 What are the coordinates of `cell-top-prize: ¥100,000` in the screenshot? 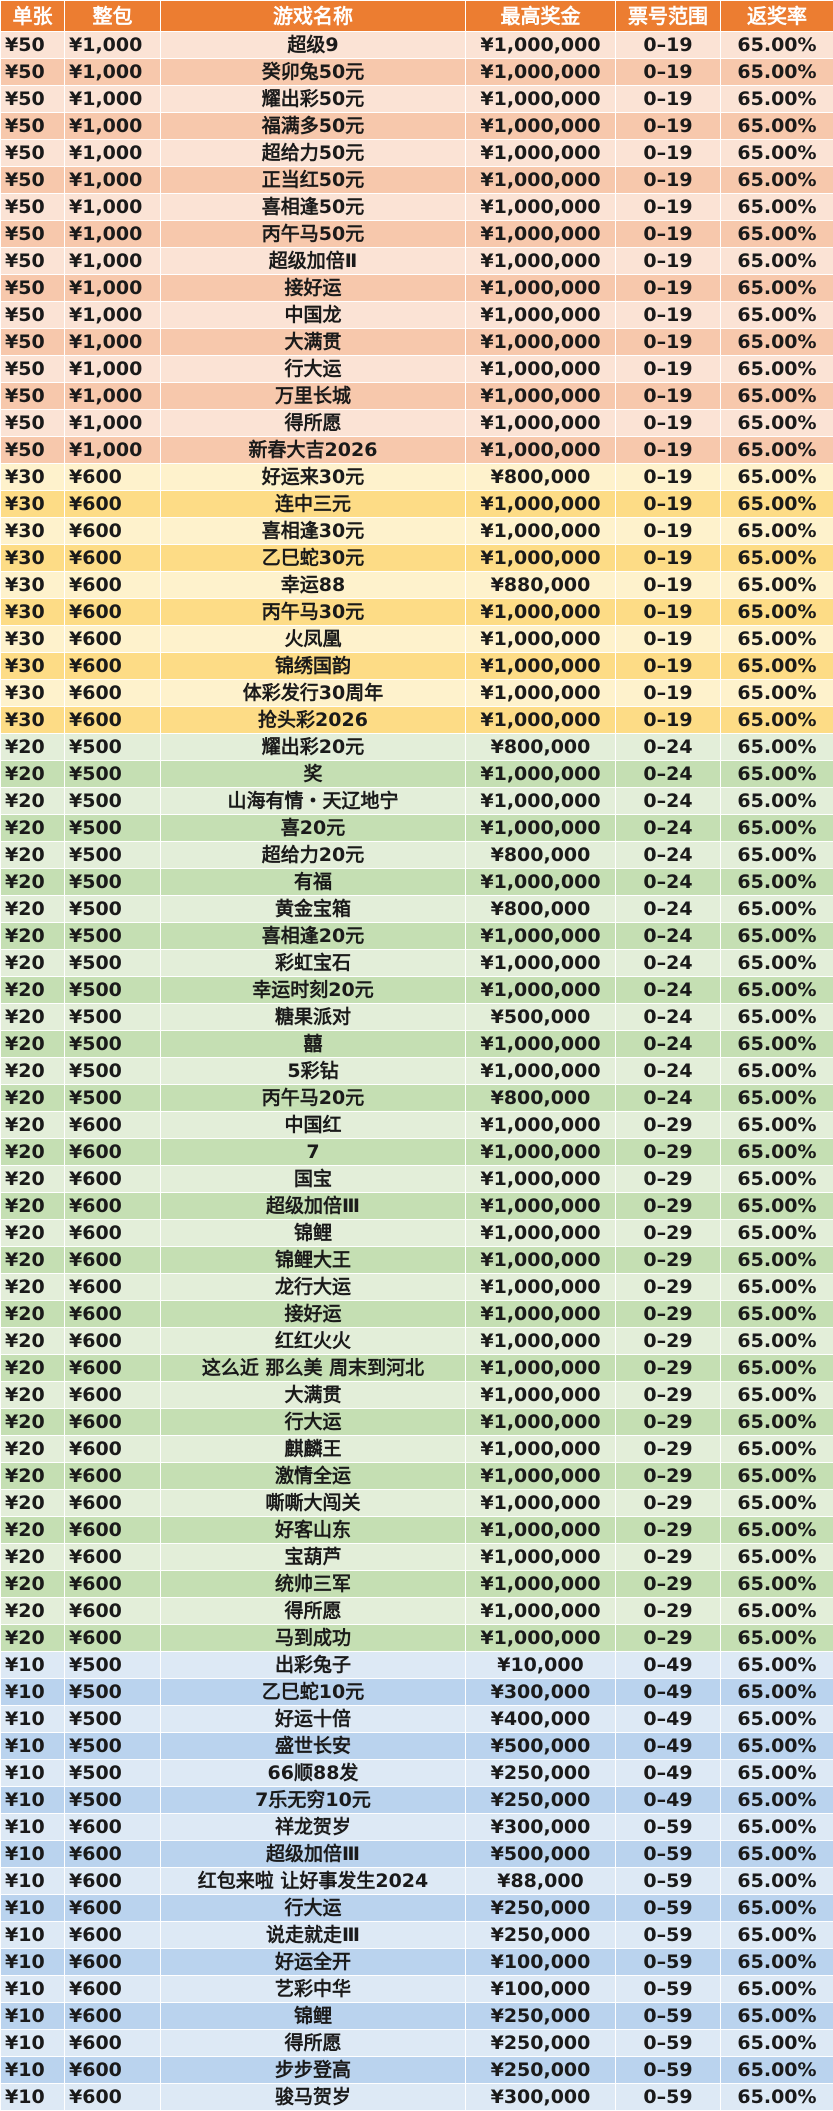 It's located at (541, 1989).